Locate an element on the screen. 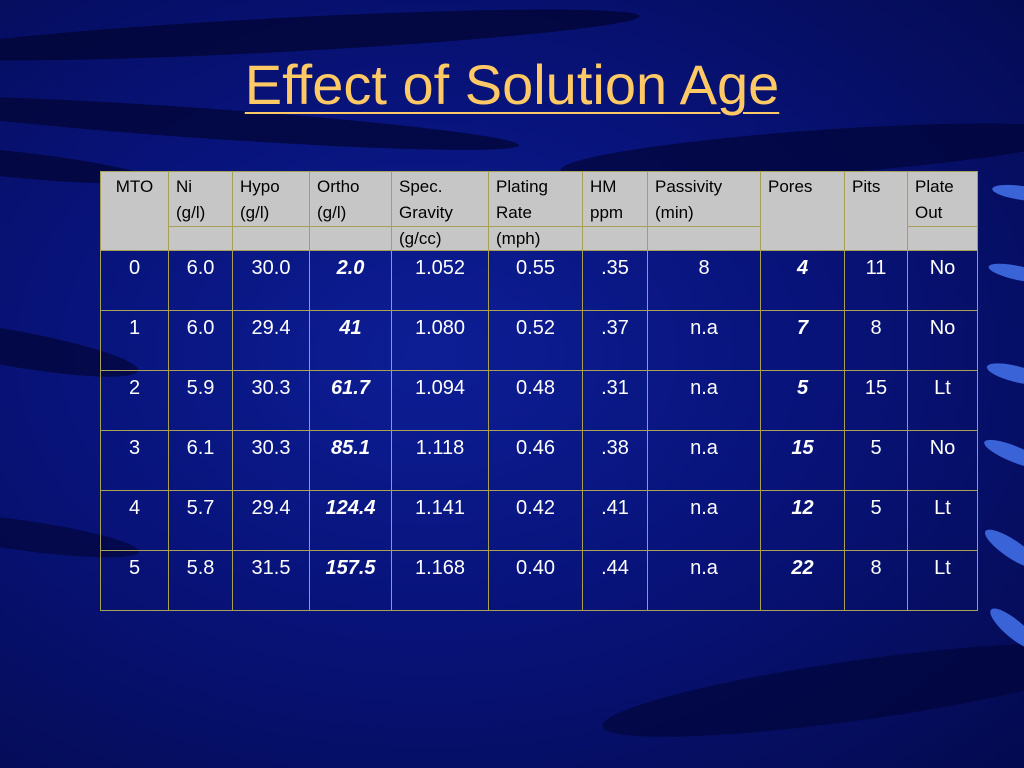 The height and width of the screenshot is (768, 1024). header-label: Pores is located at coordinates (790, 186).